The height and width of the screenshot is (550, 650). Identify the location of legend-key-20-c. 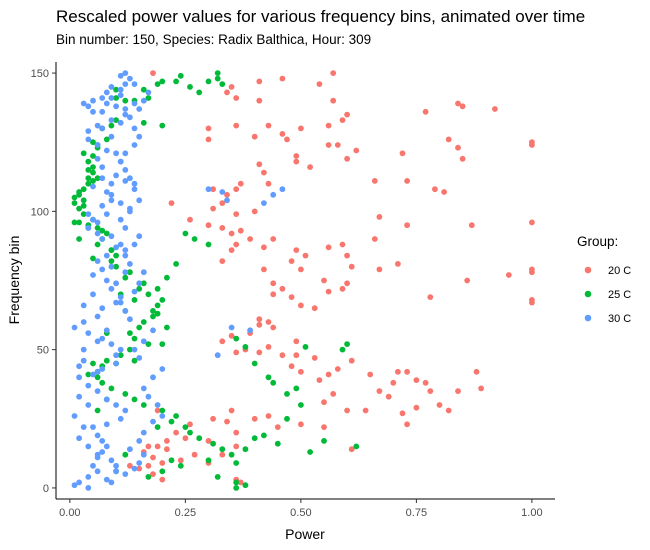
(588, 270).